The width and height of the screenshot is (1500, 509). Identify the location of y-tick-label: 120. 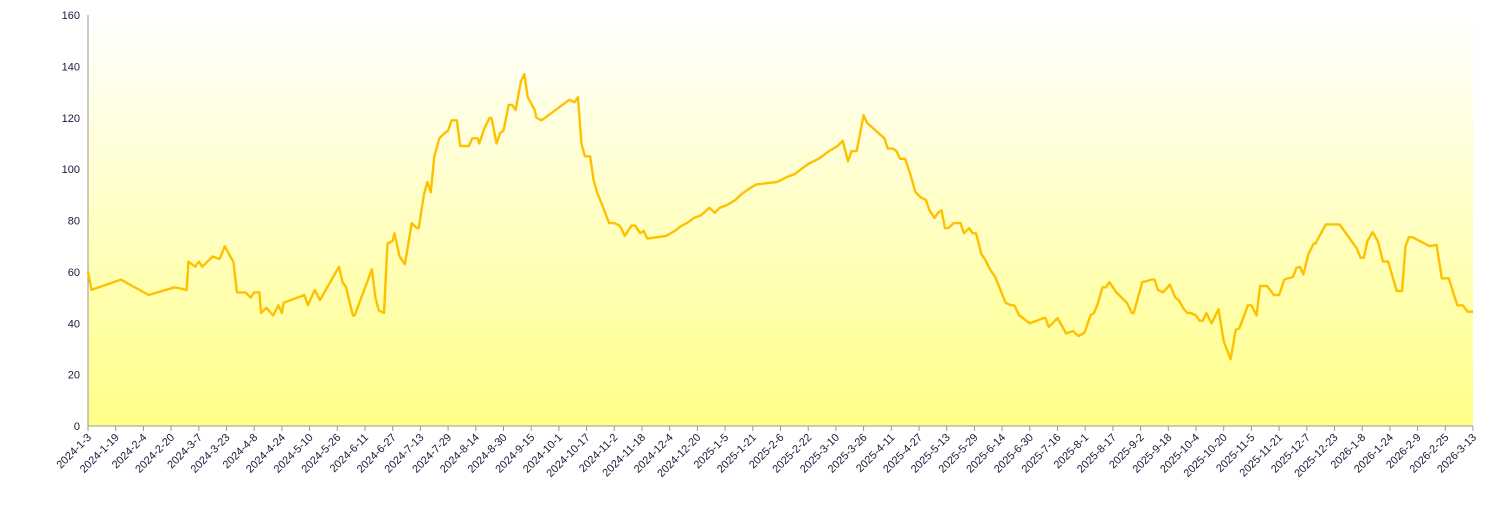
(71, 119).